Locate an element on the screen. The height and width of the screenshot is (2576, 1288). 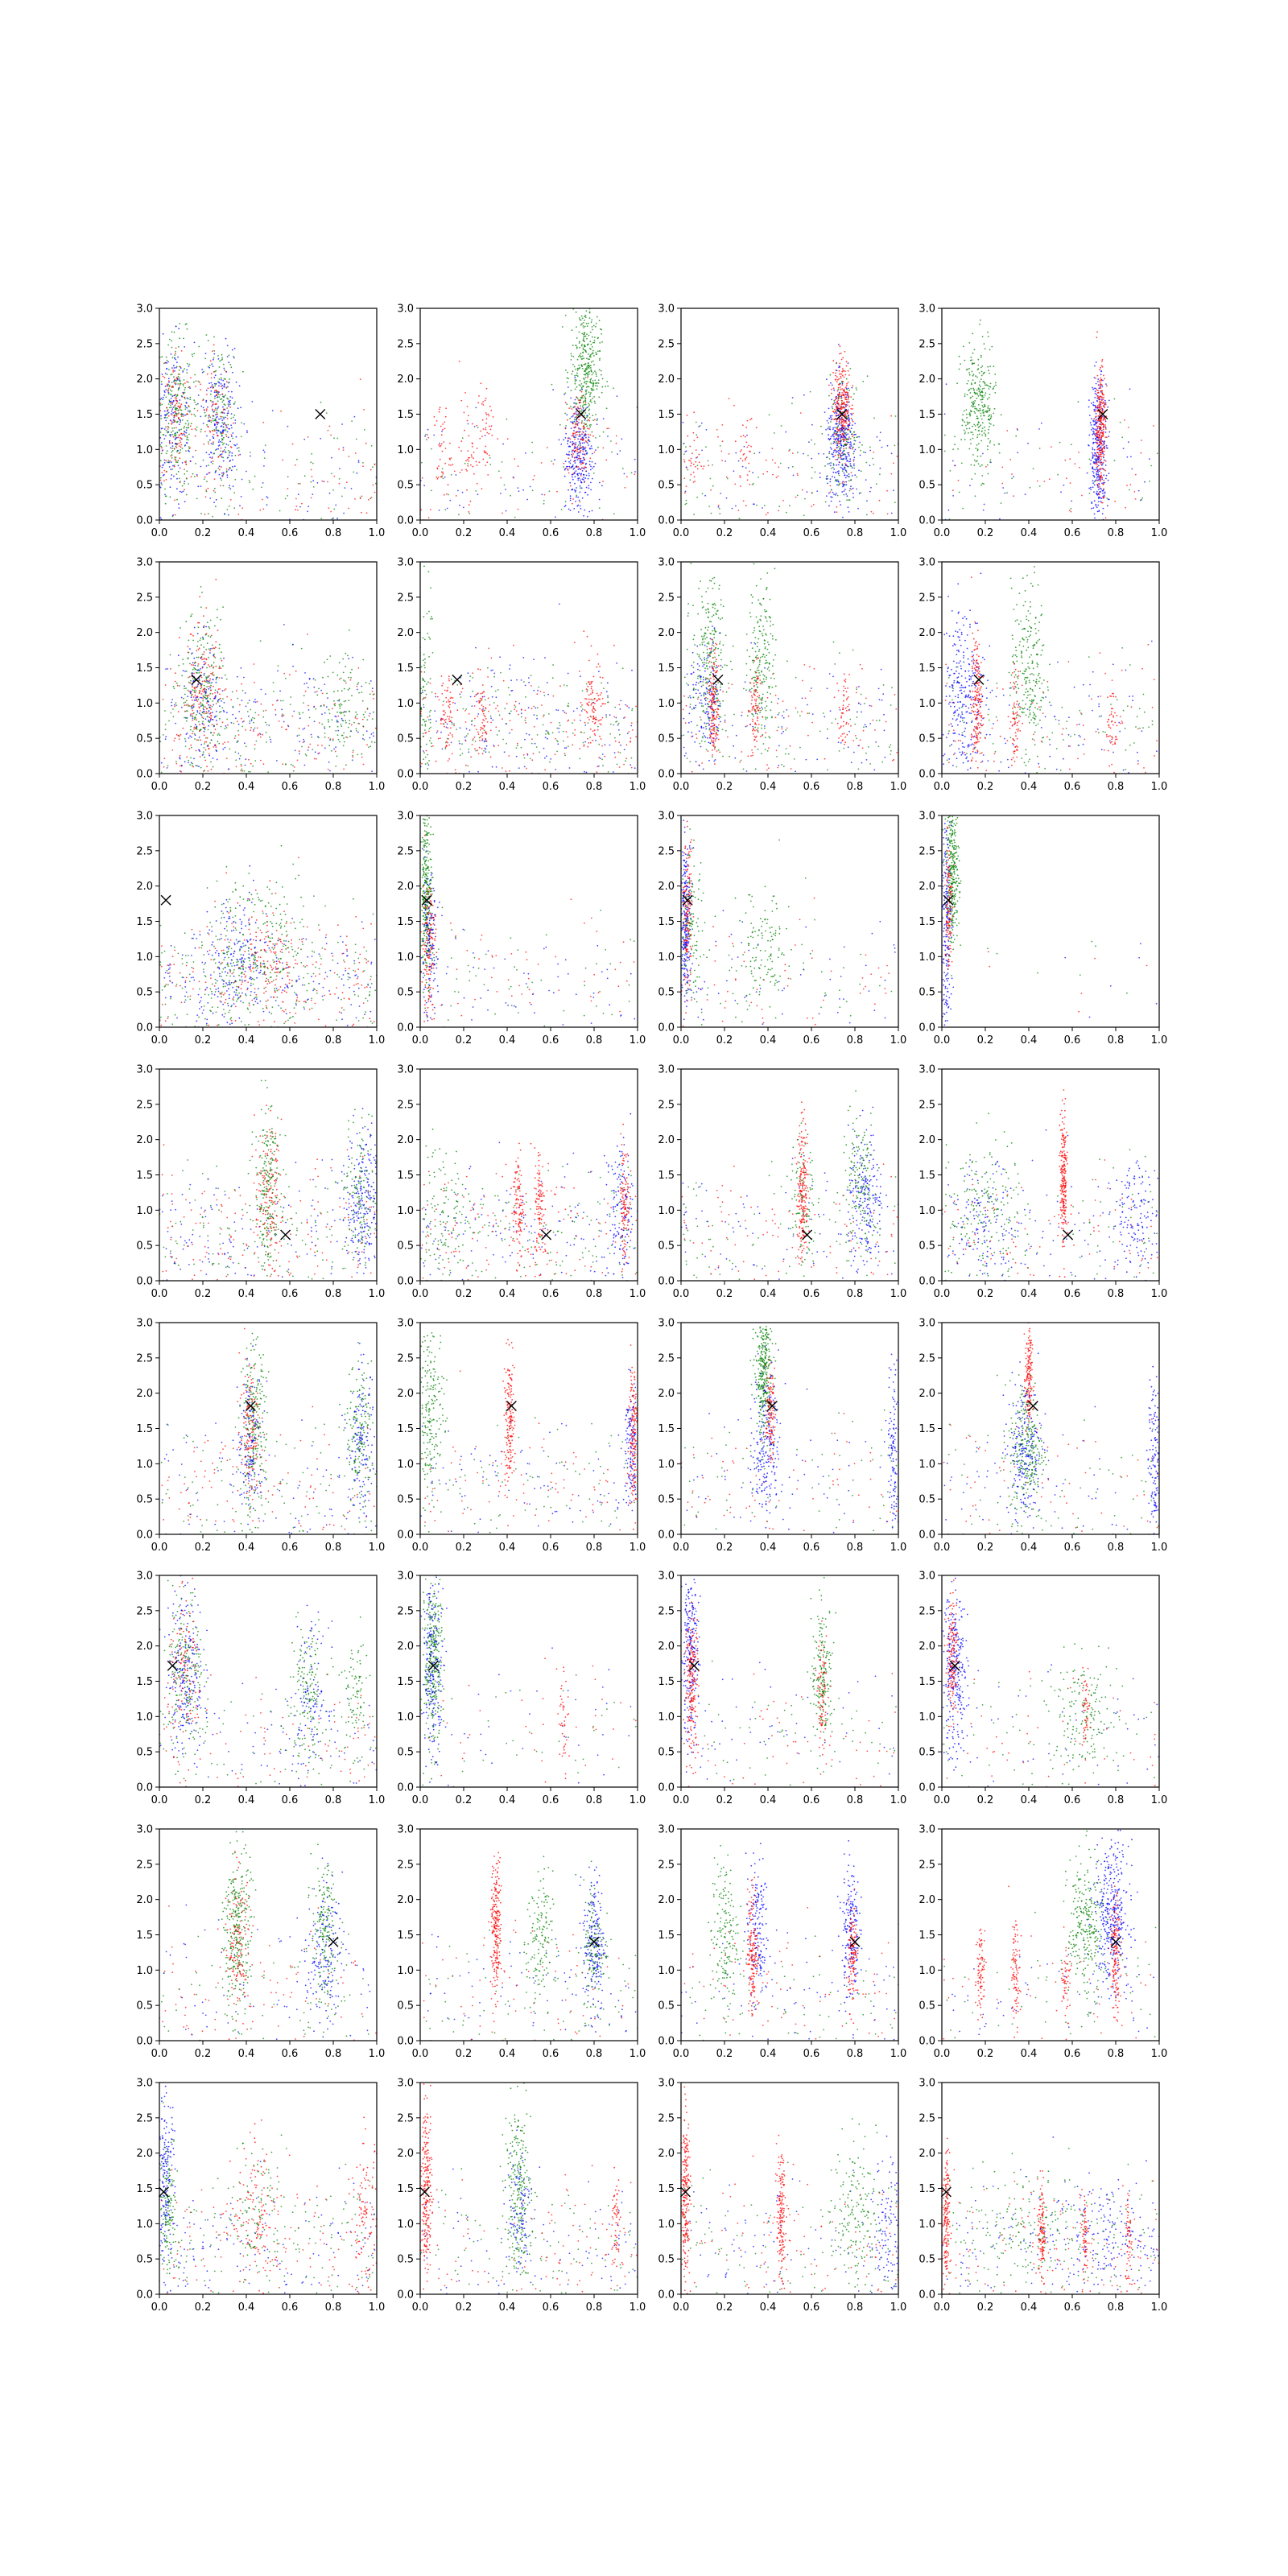
x-tick-label: 0.6 is located at coordinates (811, 533).